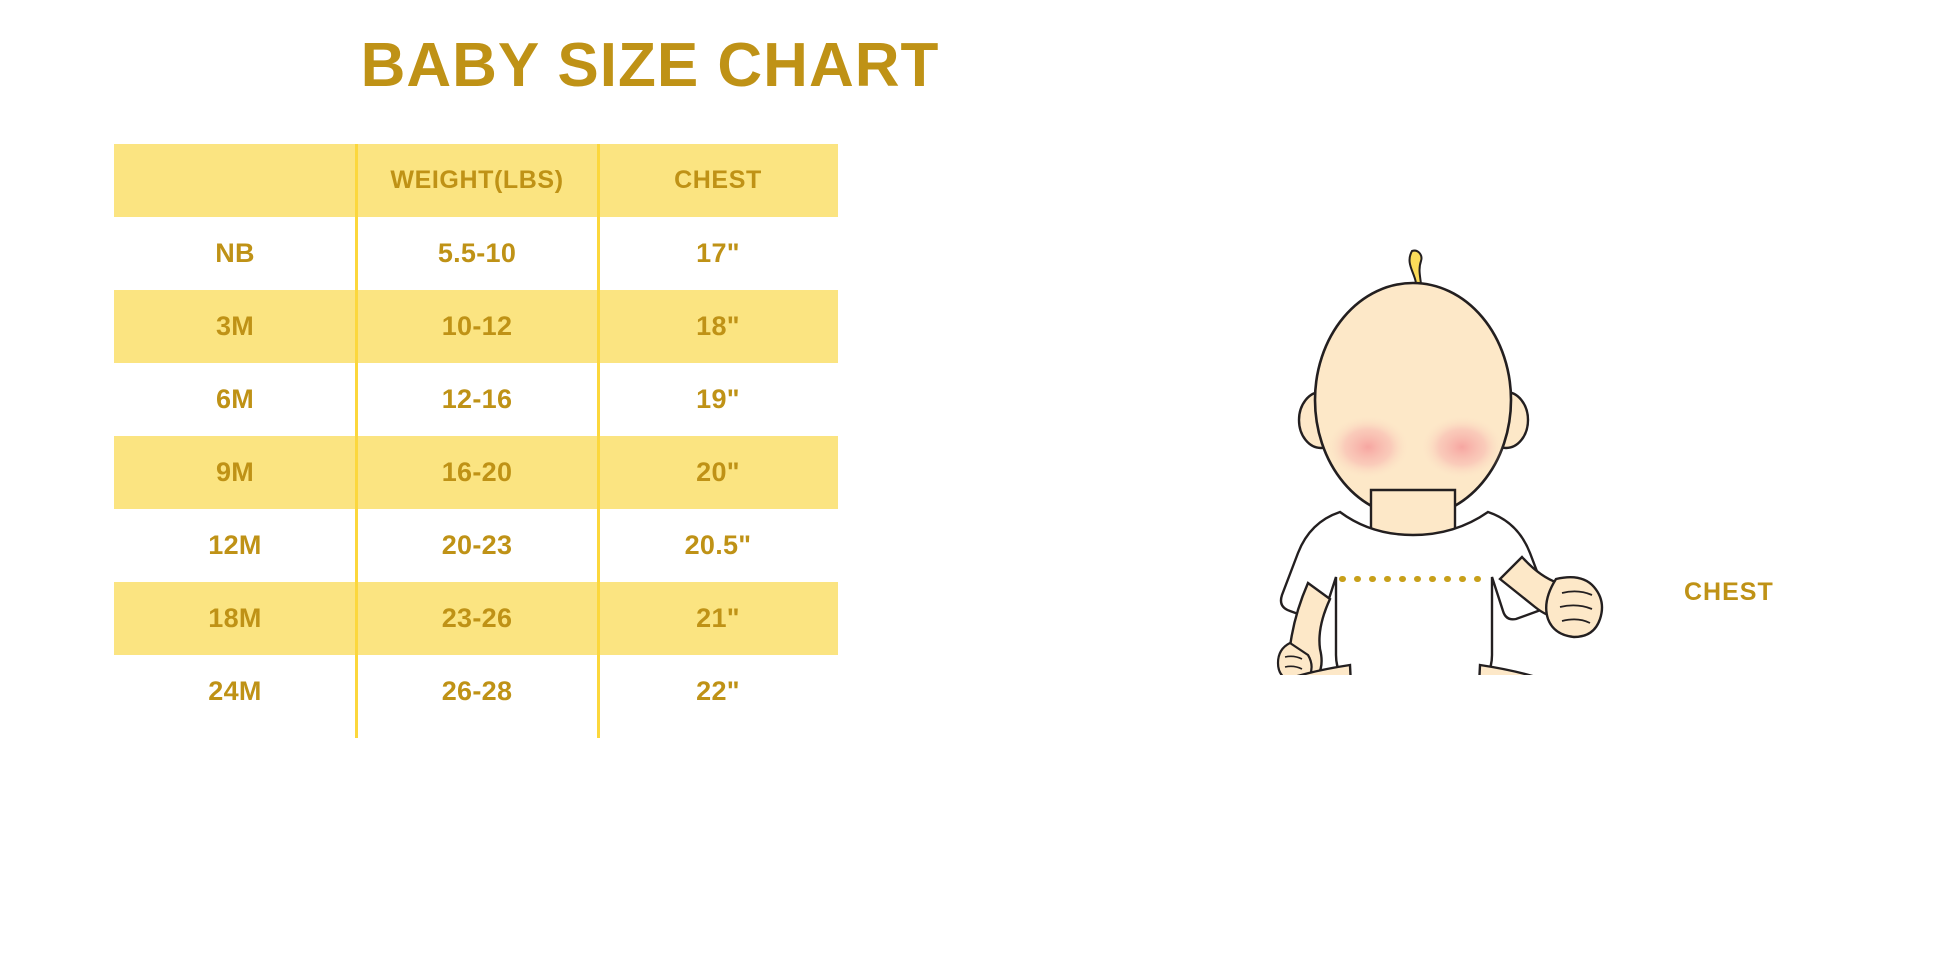 Image resolution: width=1946 pixels, height=973 pixels. I want to click on onesie-body, so click(1414, 592).